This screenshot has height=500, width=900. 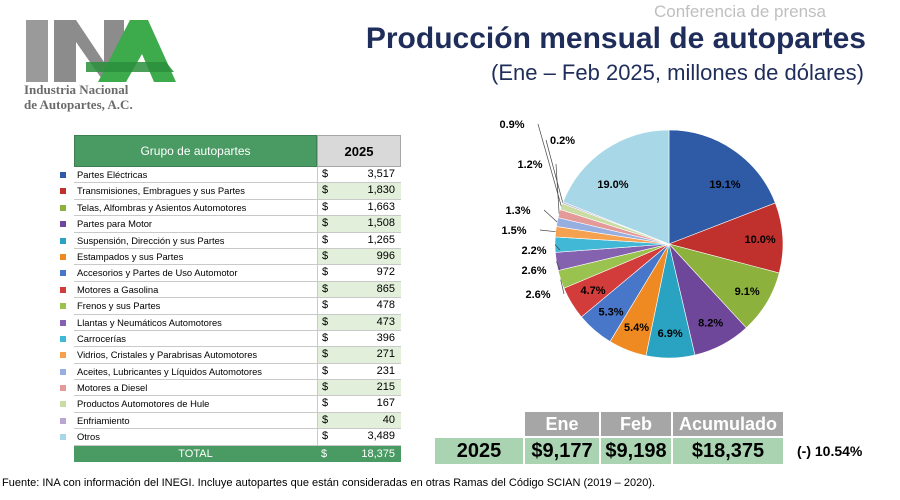 What do you see at coordinates (513, 231) in the screenshot?
I see `slice-label: 1.5%` at bounding box center [513, 231].